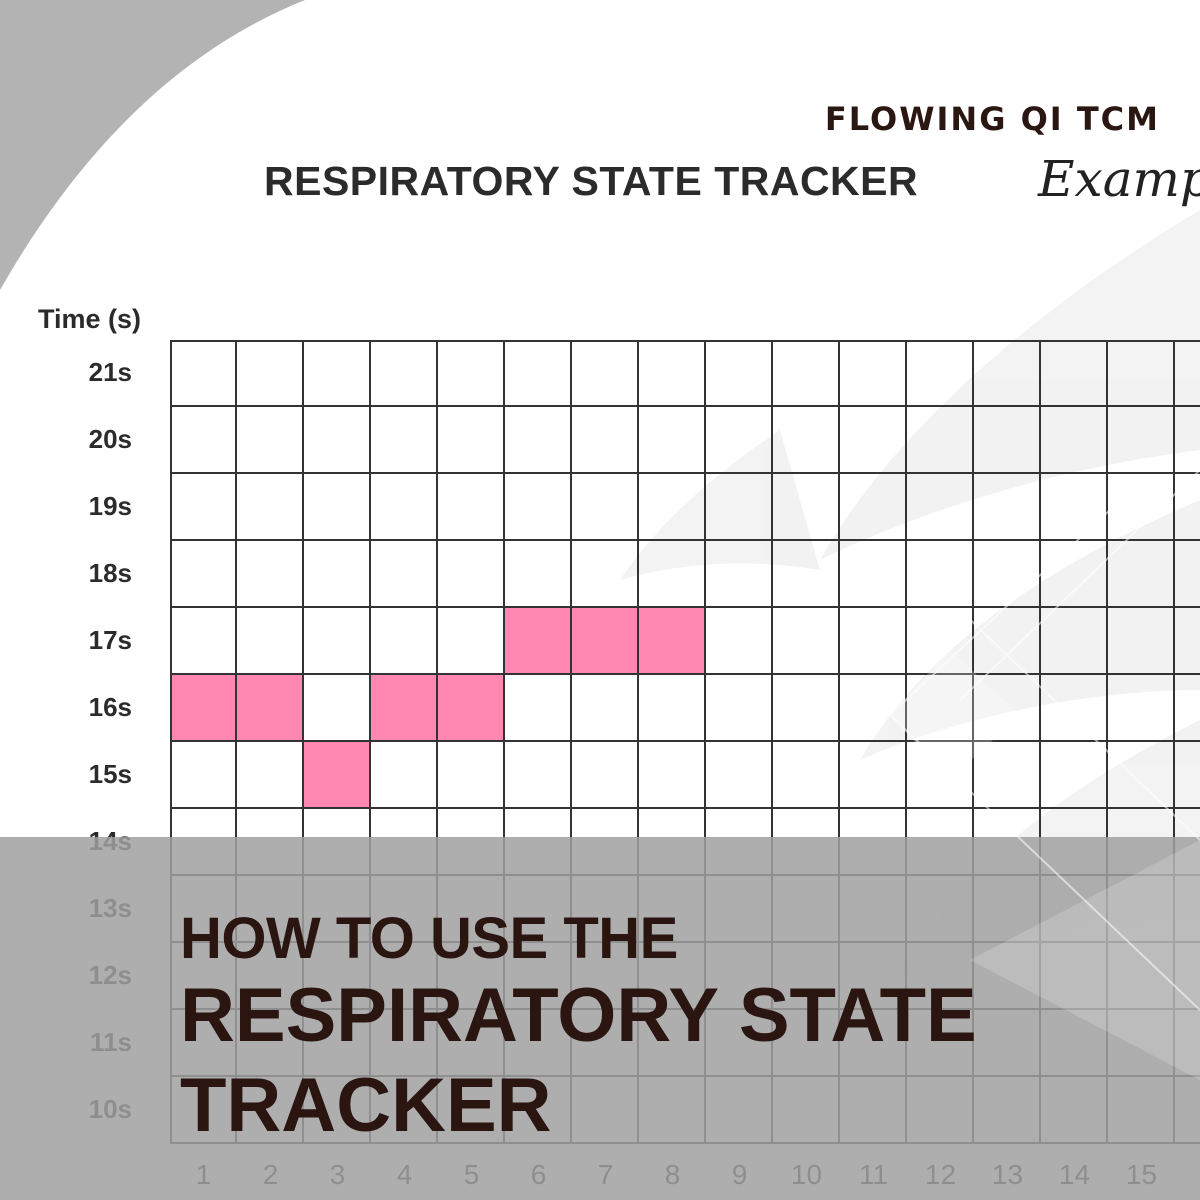 This screenshot has width=1200, height=1200. Describe the element at coordinates (366, 1105) in the screenshot. I see `headline-title-line2: TRACKER` at that location.